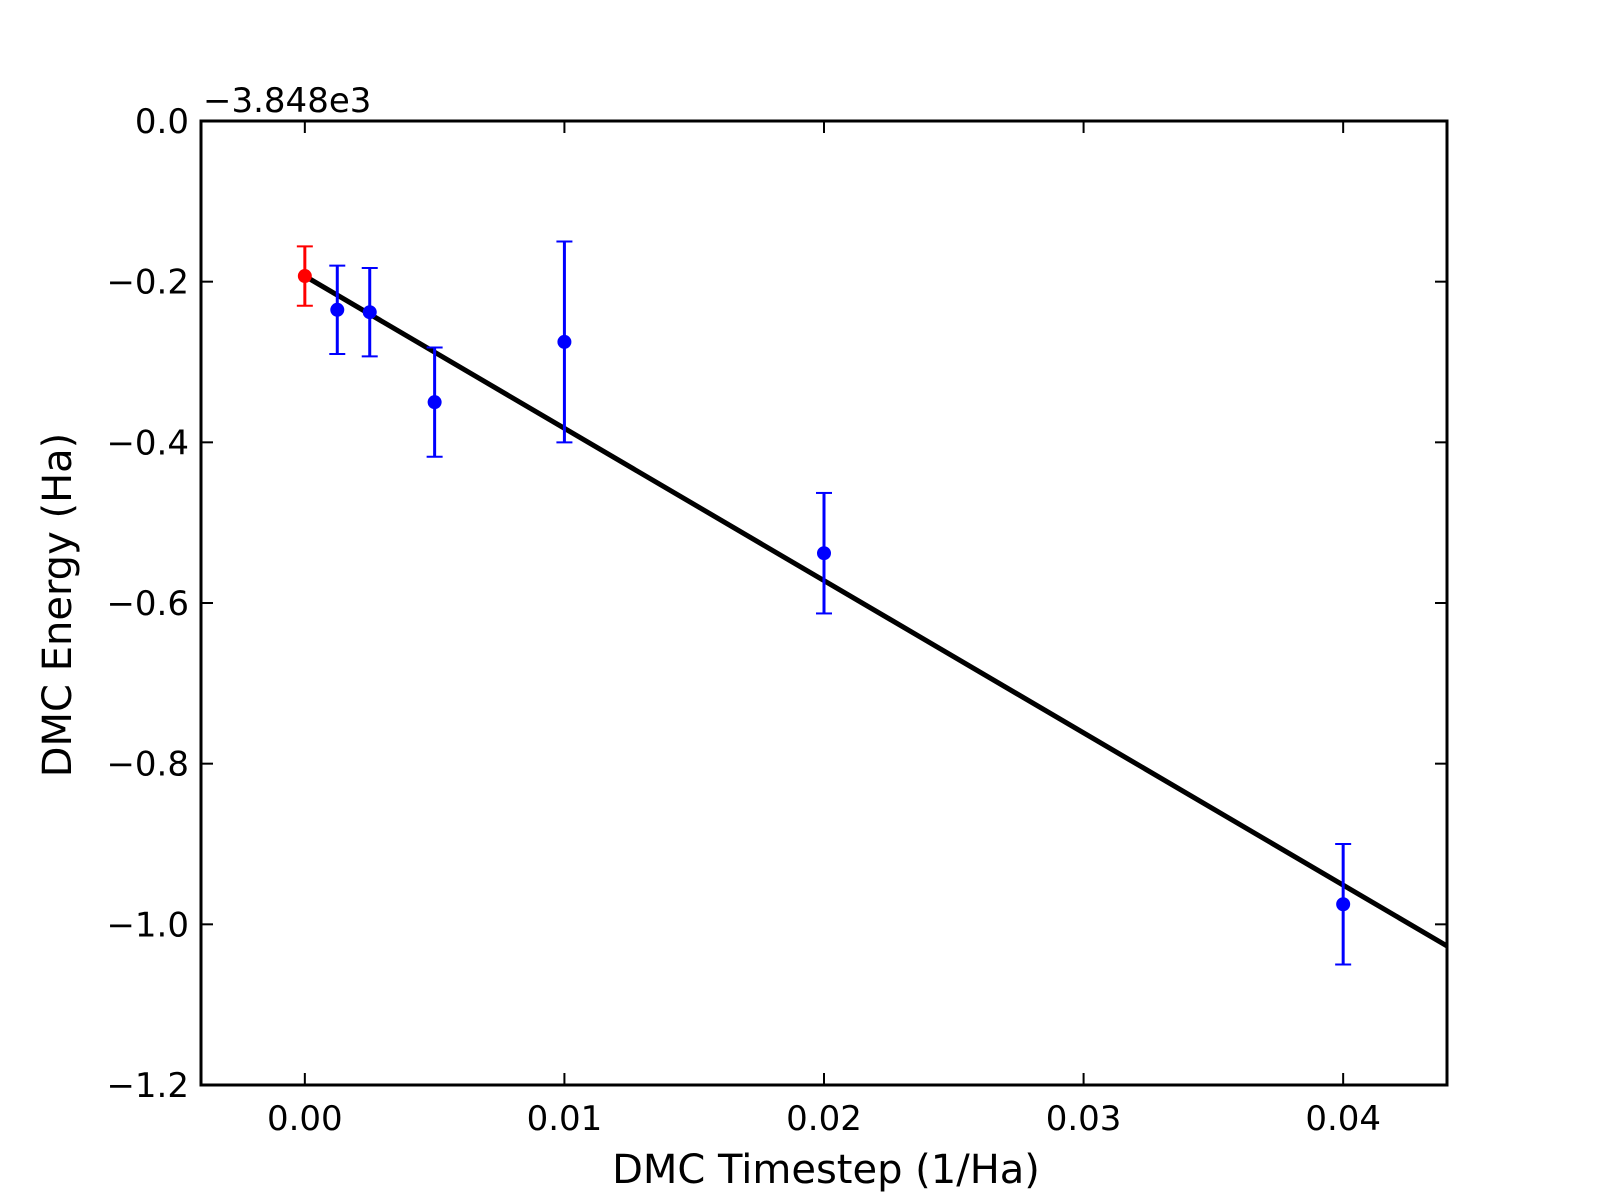 The height and width of the screenshot is (1200, 1600). I want to click on y-axis-label: DMC Energy (Ha), so click(58, 605).